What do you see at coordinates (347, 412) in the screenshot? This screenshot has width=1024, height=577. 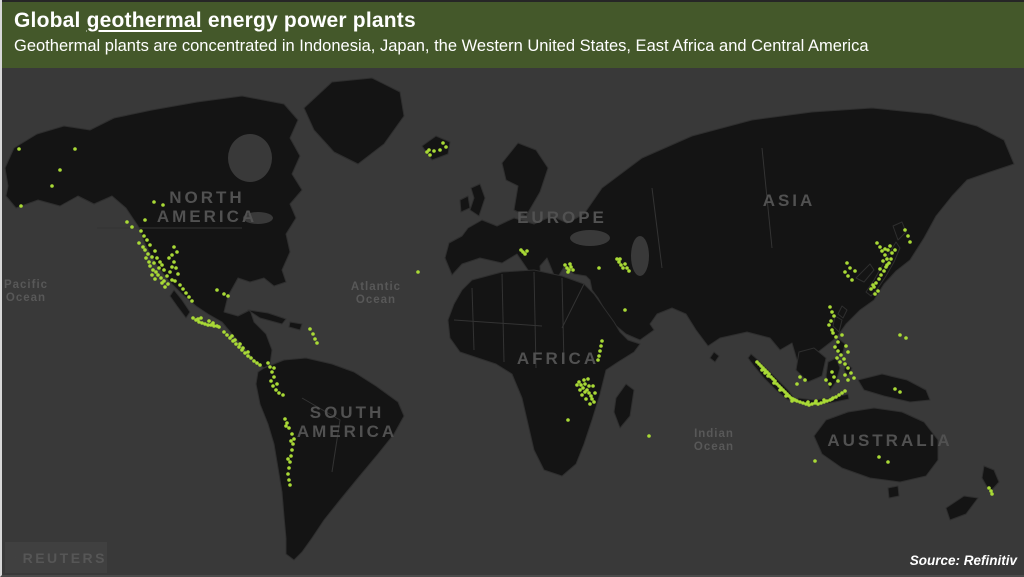 I see `continent-label: SOUTH` at bounding box center [347, 412].